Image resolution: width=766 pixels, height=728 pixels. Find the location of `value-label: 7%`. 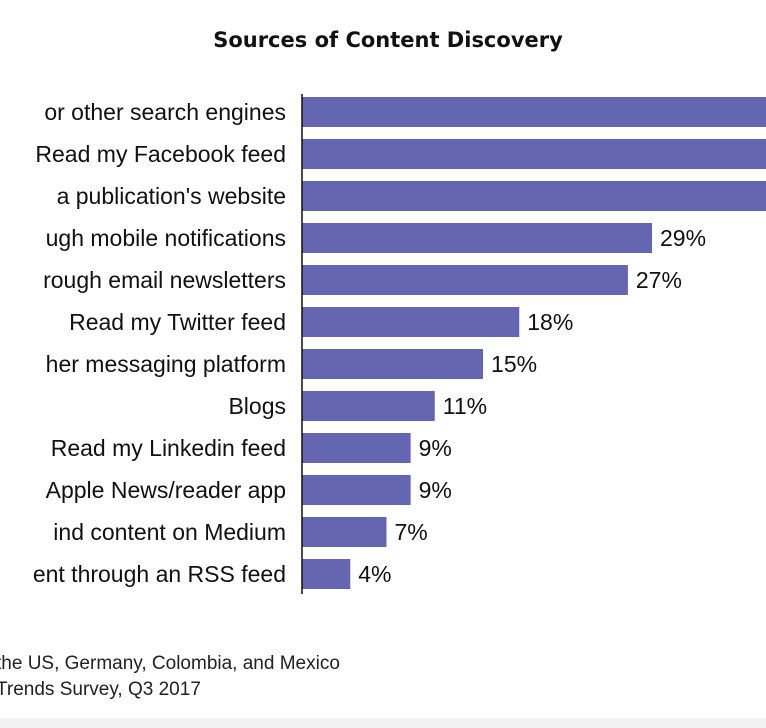

value-label: 7% is located at coordinates (410, 532).